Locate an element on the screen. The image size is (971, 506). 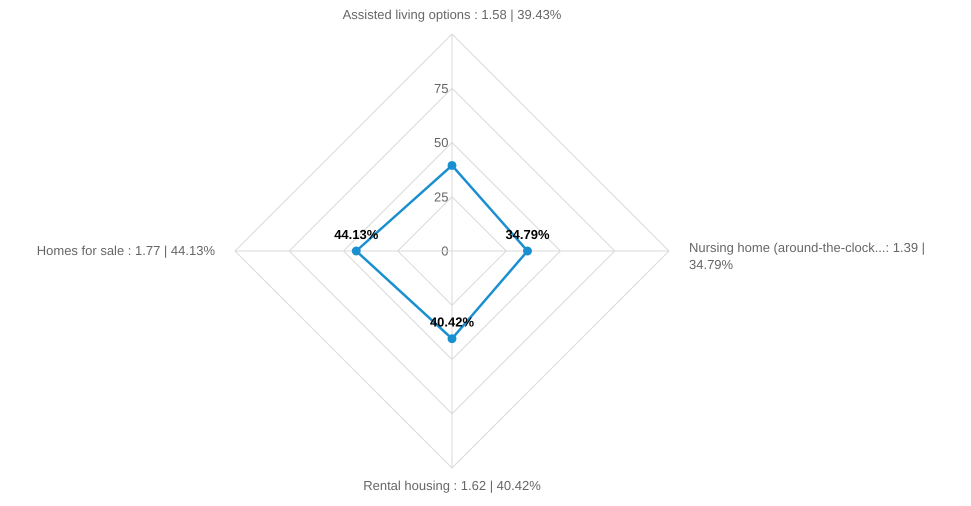
y-tick-label: 25 is located at coordinates (441, 196).